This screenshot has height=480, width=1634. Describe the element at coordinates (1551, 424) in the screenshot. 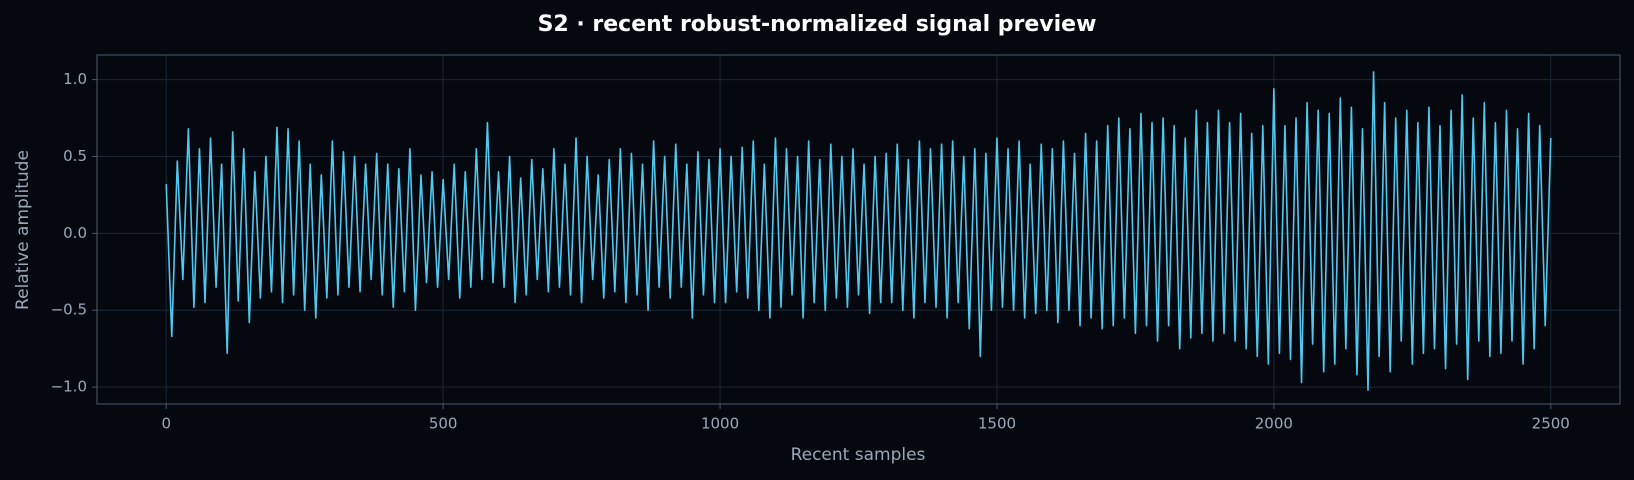

I see `x-tick-label: 2500` at that location.